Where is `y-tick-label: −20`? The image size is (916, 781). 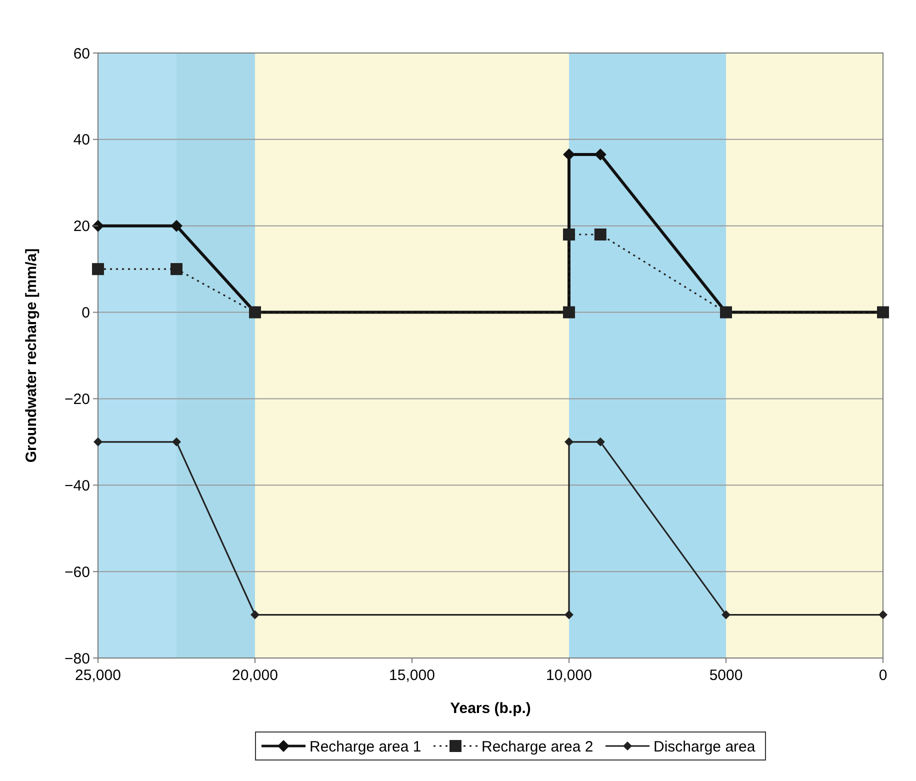
y-tick-label: −20 is located at coordinates (77, 399).